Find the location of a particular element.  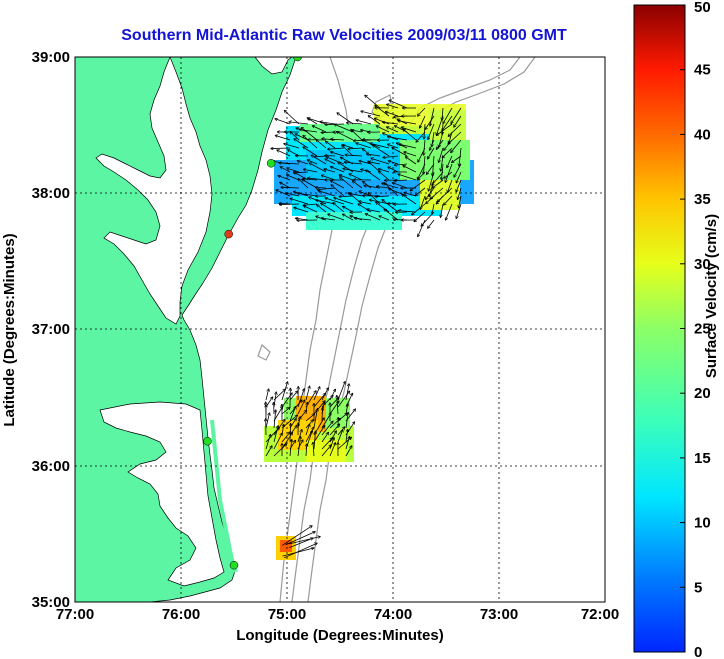

y-tick-label: 39:00 is located at coordinates (51, 57).